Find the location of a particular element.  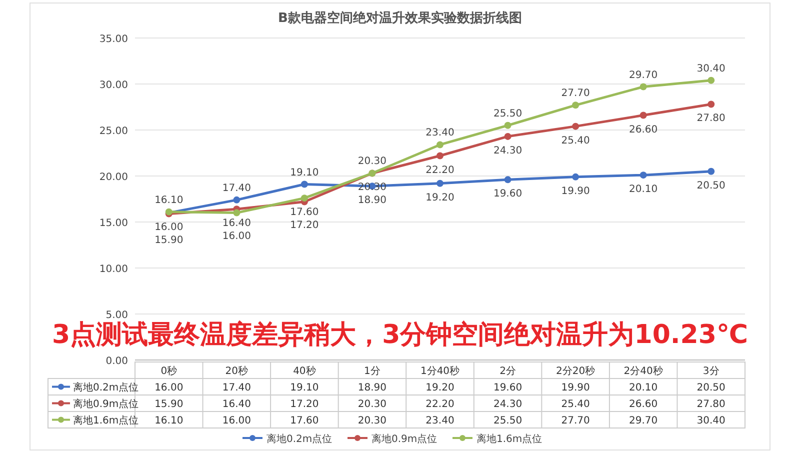

data-label: 29.70 is located at coordinates (643, 421).